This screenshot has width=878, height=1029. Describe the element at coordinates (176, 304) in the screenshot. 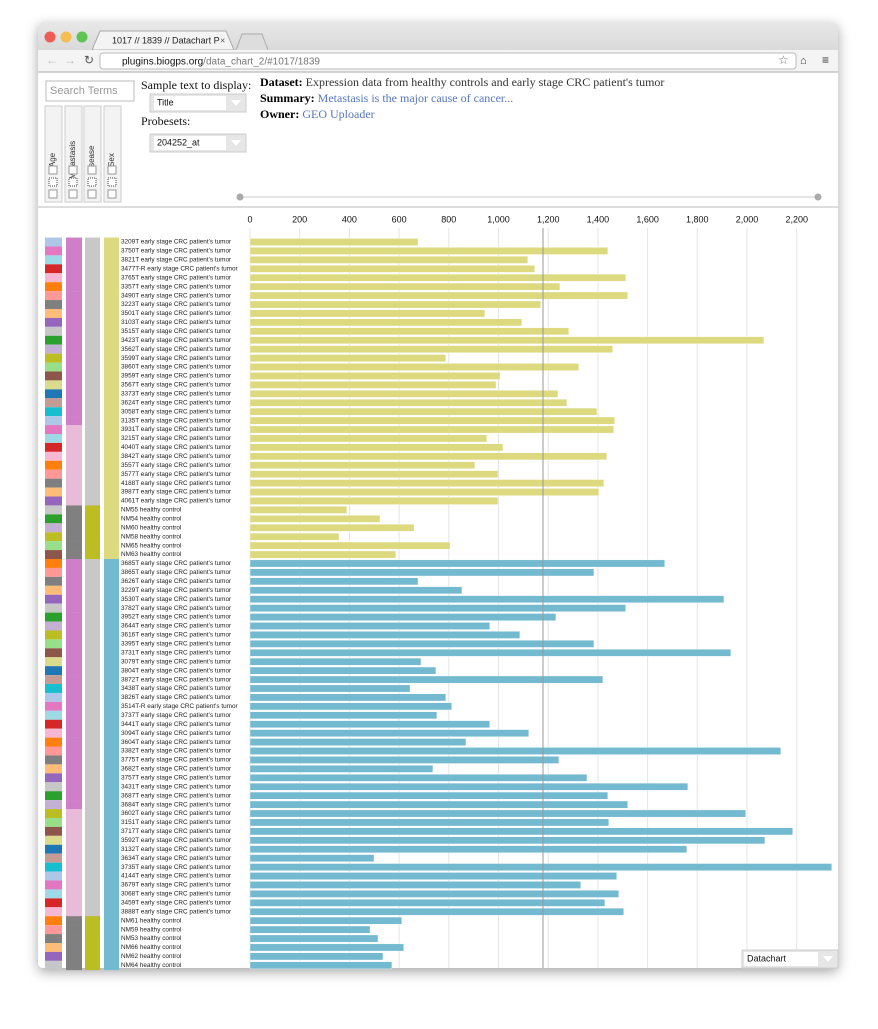

I see `sample-label: 3223T early stage CRC patient's tumor` at that location.